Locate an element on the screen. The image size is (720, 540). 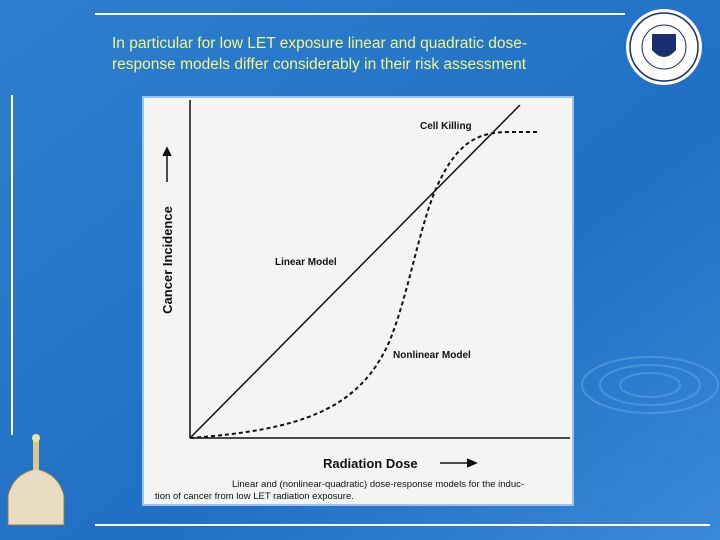
curve-label: Cell Killing is located at coordinates (446, 126).